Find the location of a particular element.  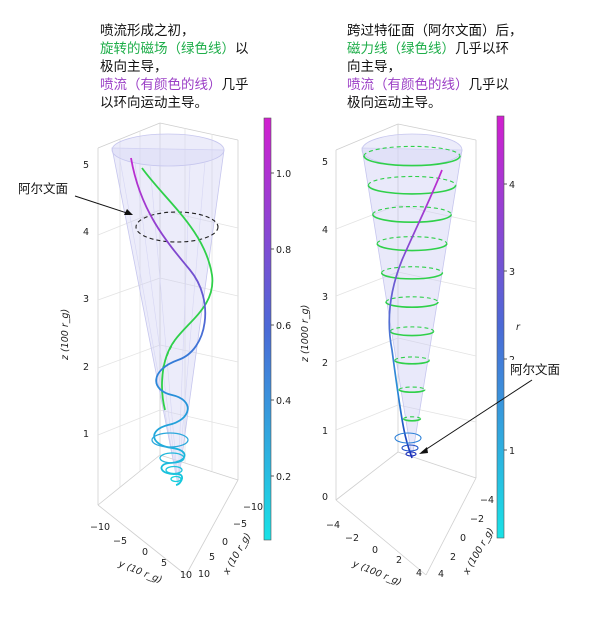

right-caption-line4: 喷流（有颜色的线）几乎以 is located at coordinates (435, 85).